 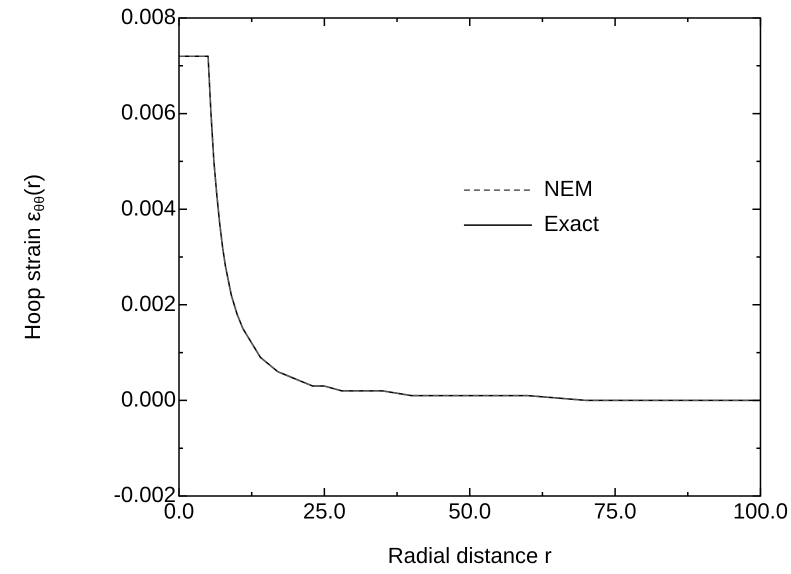 I want to click on x-tick-label: 100.0, so click(x=760, y=511).